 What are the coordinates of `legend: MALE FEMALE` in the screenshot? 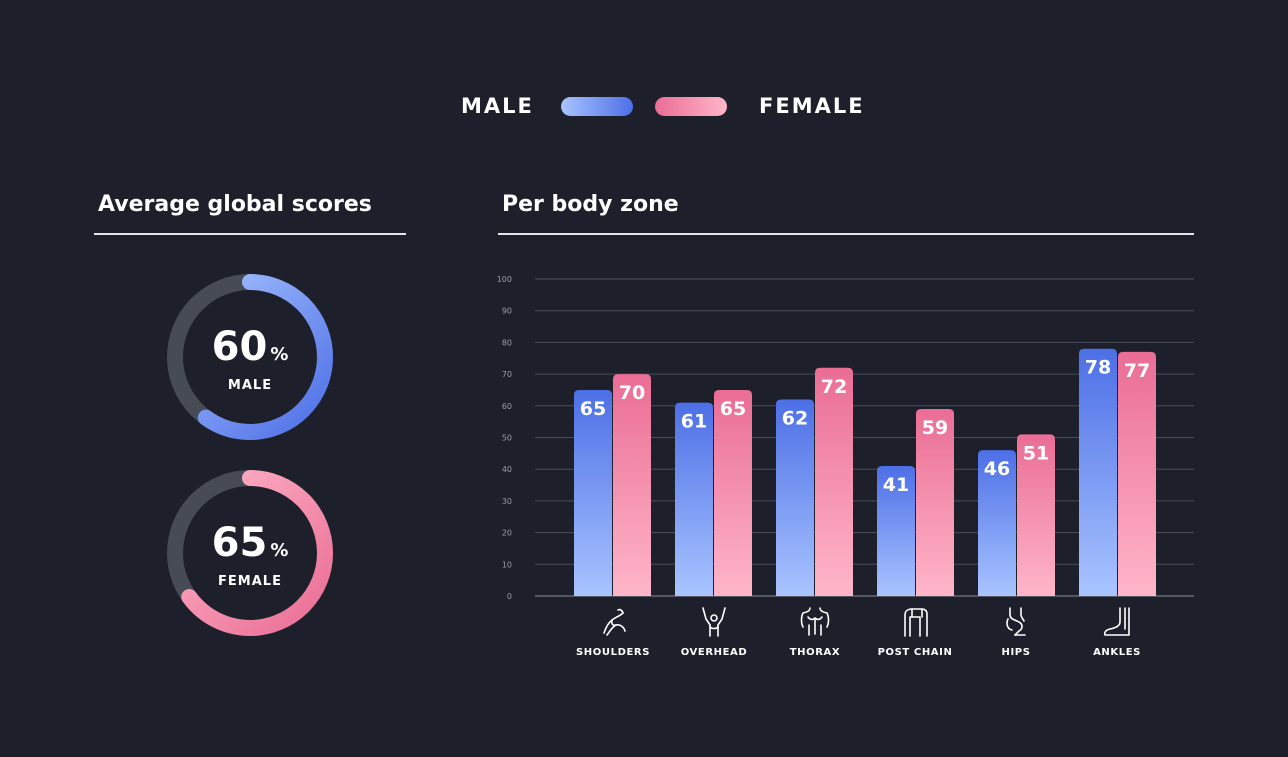 It's located at (644, 106).